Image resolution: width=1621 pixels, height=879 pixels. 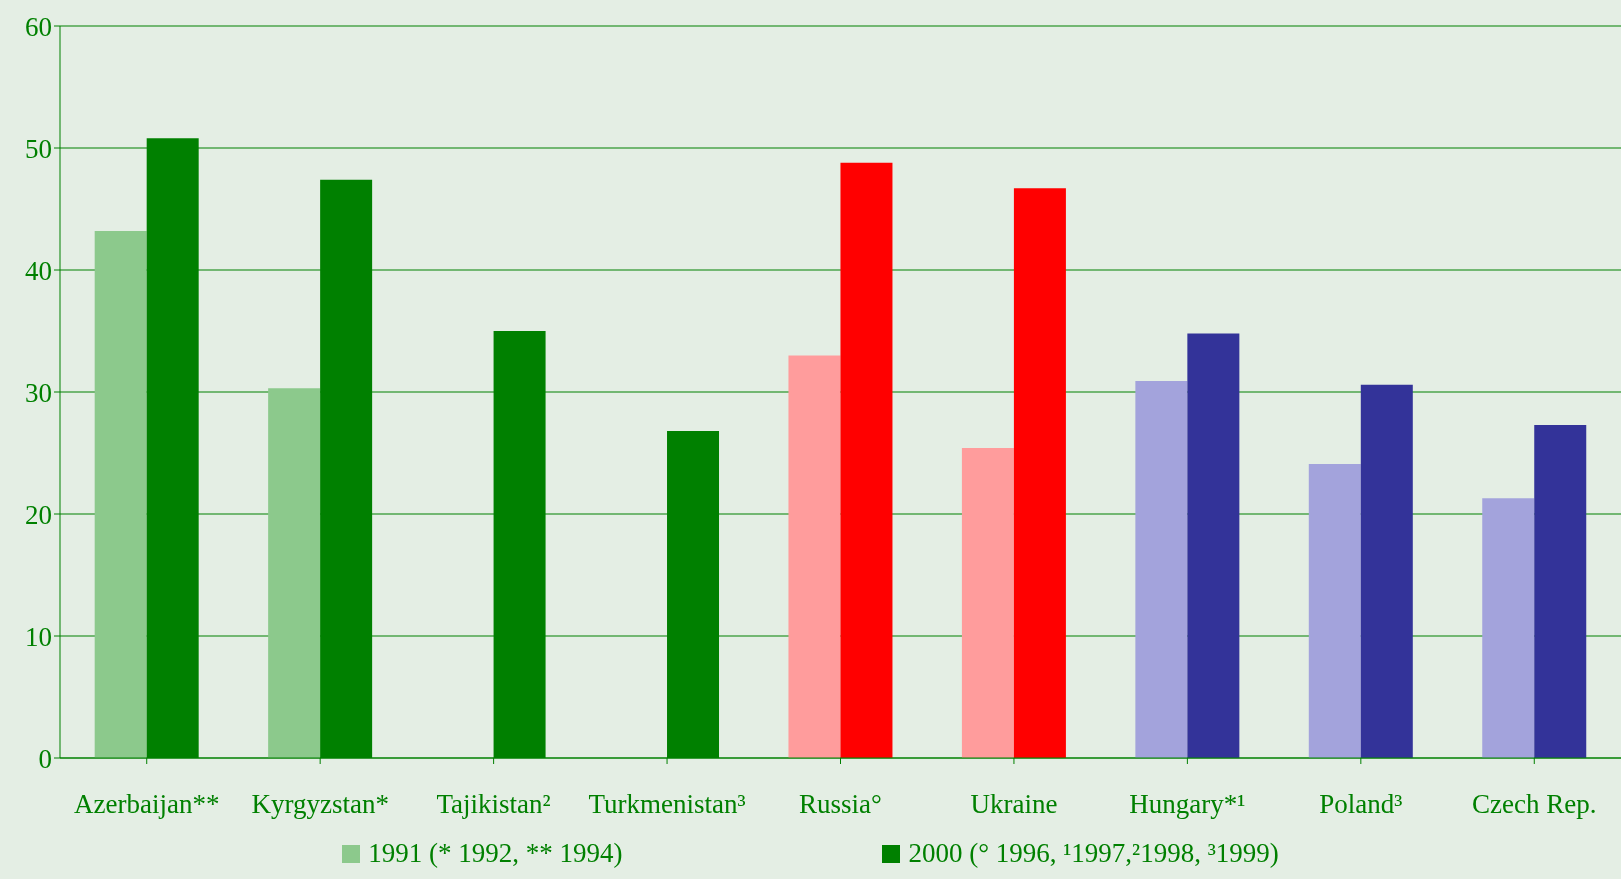 What do you see at coordinates (147, 804) in the screenshot?
I see `x-tick-label: Azerbaijan**` at bounding box center [147, 804].